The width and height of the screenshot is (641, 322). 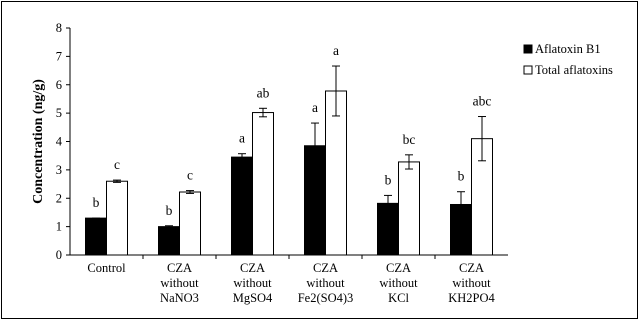 I want to click on y-tick-label: 4, so click(x=59, y=142).